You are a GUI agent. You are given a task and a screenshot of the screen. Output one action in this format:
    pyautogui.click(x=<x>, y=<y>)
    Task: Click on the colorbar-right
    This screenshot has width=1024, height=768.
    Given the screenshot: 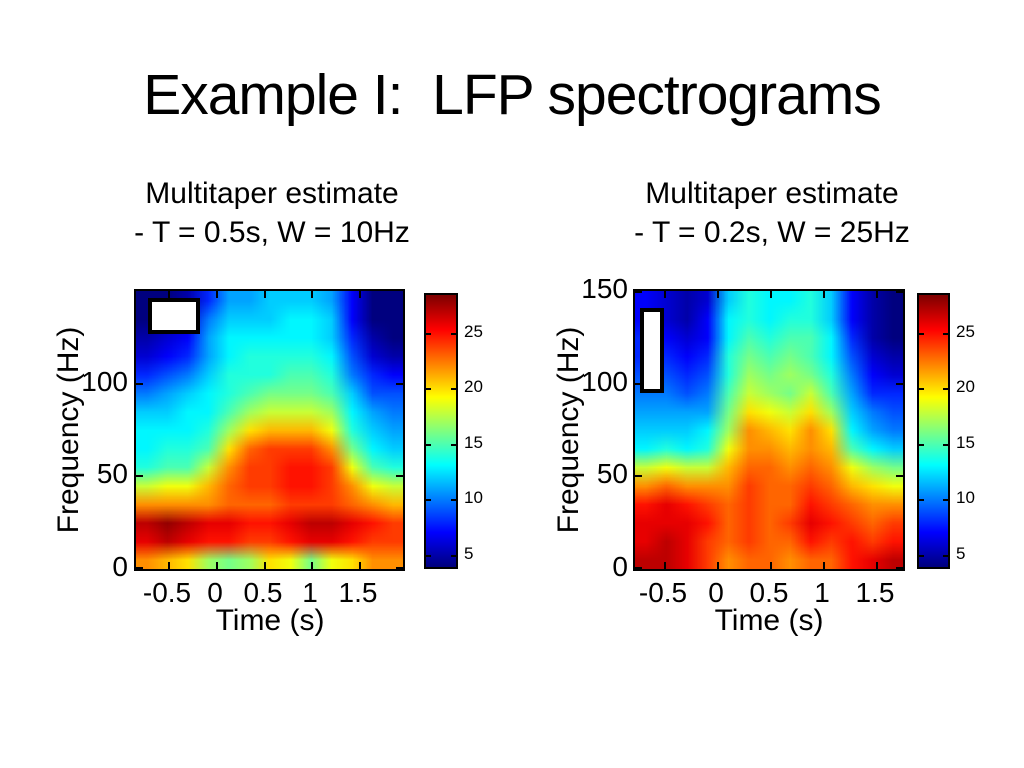 What is the action you would take?
    pyautogui.click(x=933, y=431)
    